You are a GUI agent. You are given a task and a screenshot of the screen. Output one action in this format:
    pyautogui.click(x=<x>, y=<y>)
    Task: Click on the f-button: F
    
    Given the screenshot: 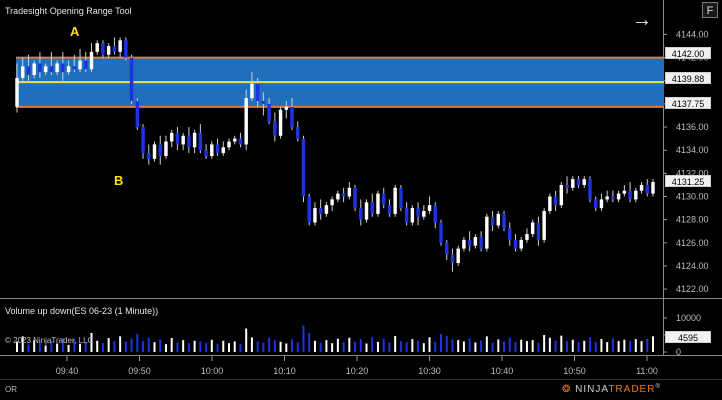 What is the action you would take?
    pyautogui.click(x=710, y=10)
    